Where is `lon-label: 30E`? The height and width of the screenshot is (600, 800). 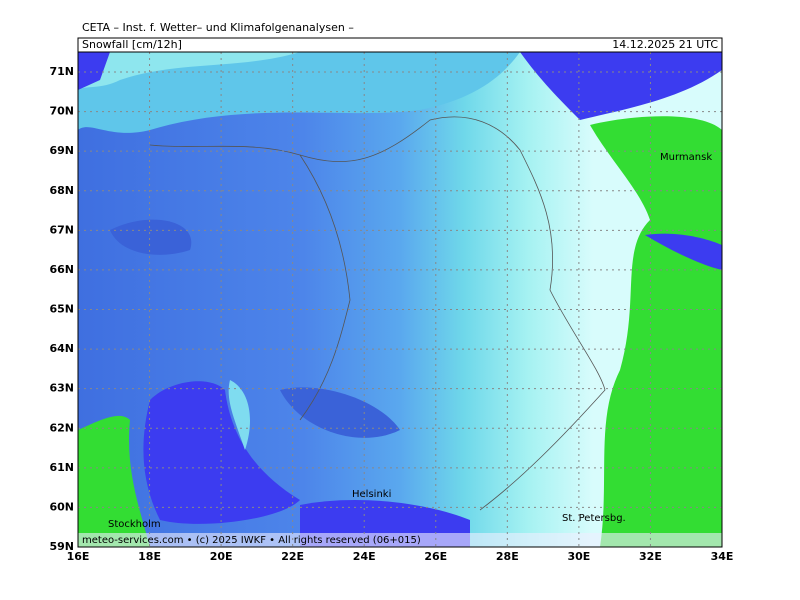
lon-label: 30E is located at coordinates (578, 556).